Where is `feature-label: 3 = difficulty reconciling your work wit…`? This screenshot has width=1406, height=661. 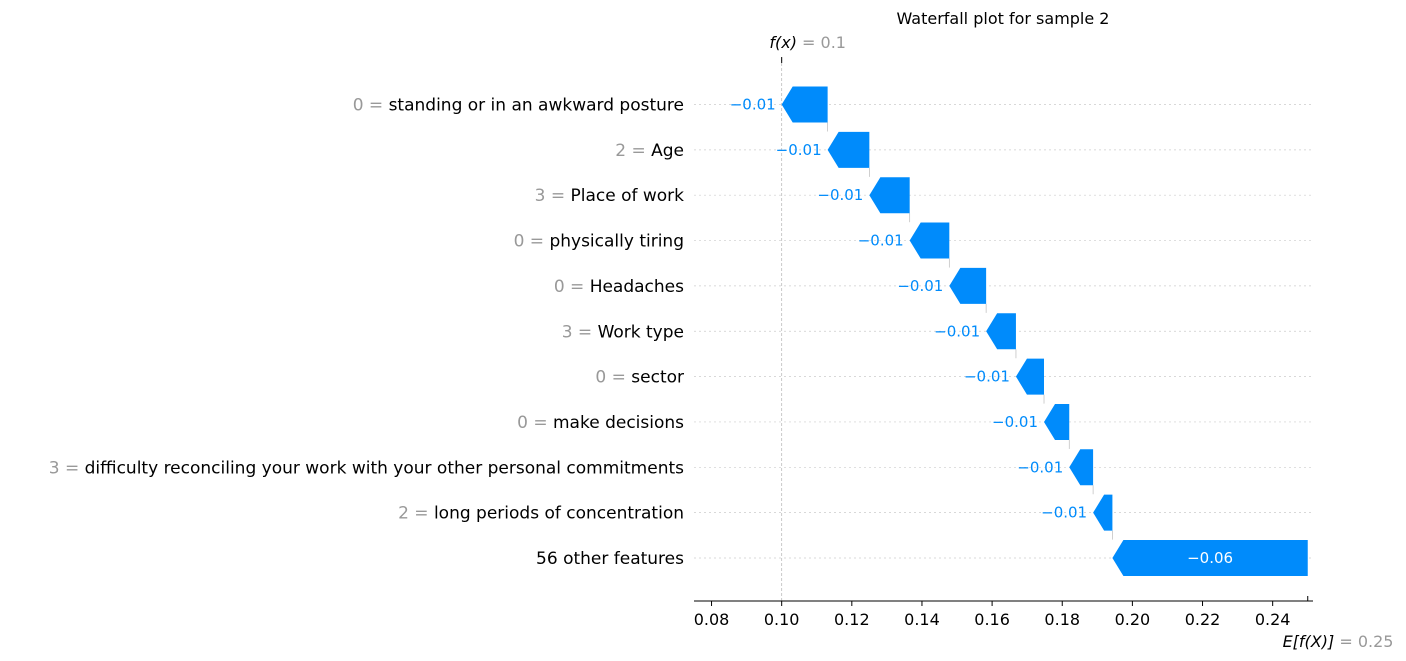
feature-label: 3 = difficulty reconciling your work wit… is located at coordinates (366, 468).